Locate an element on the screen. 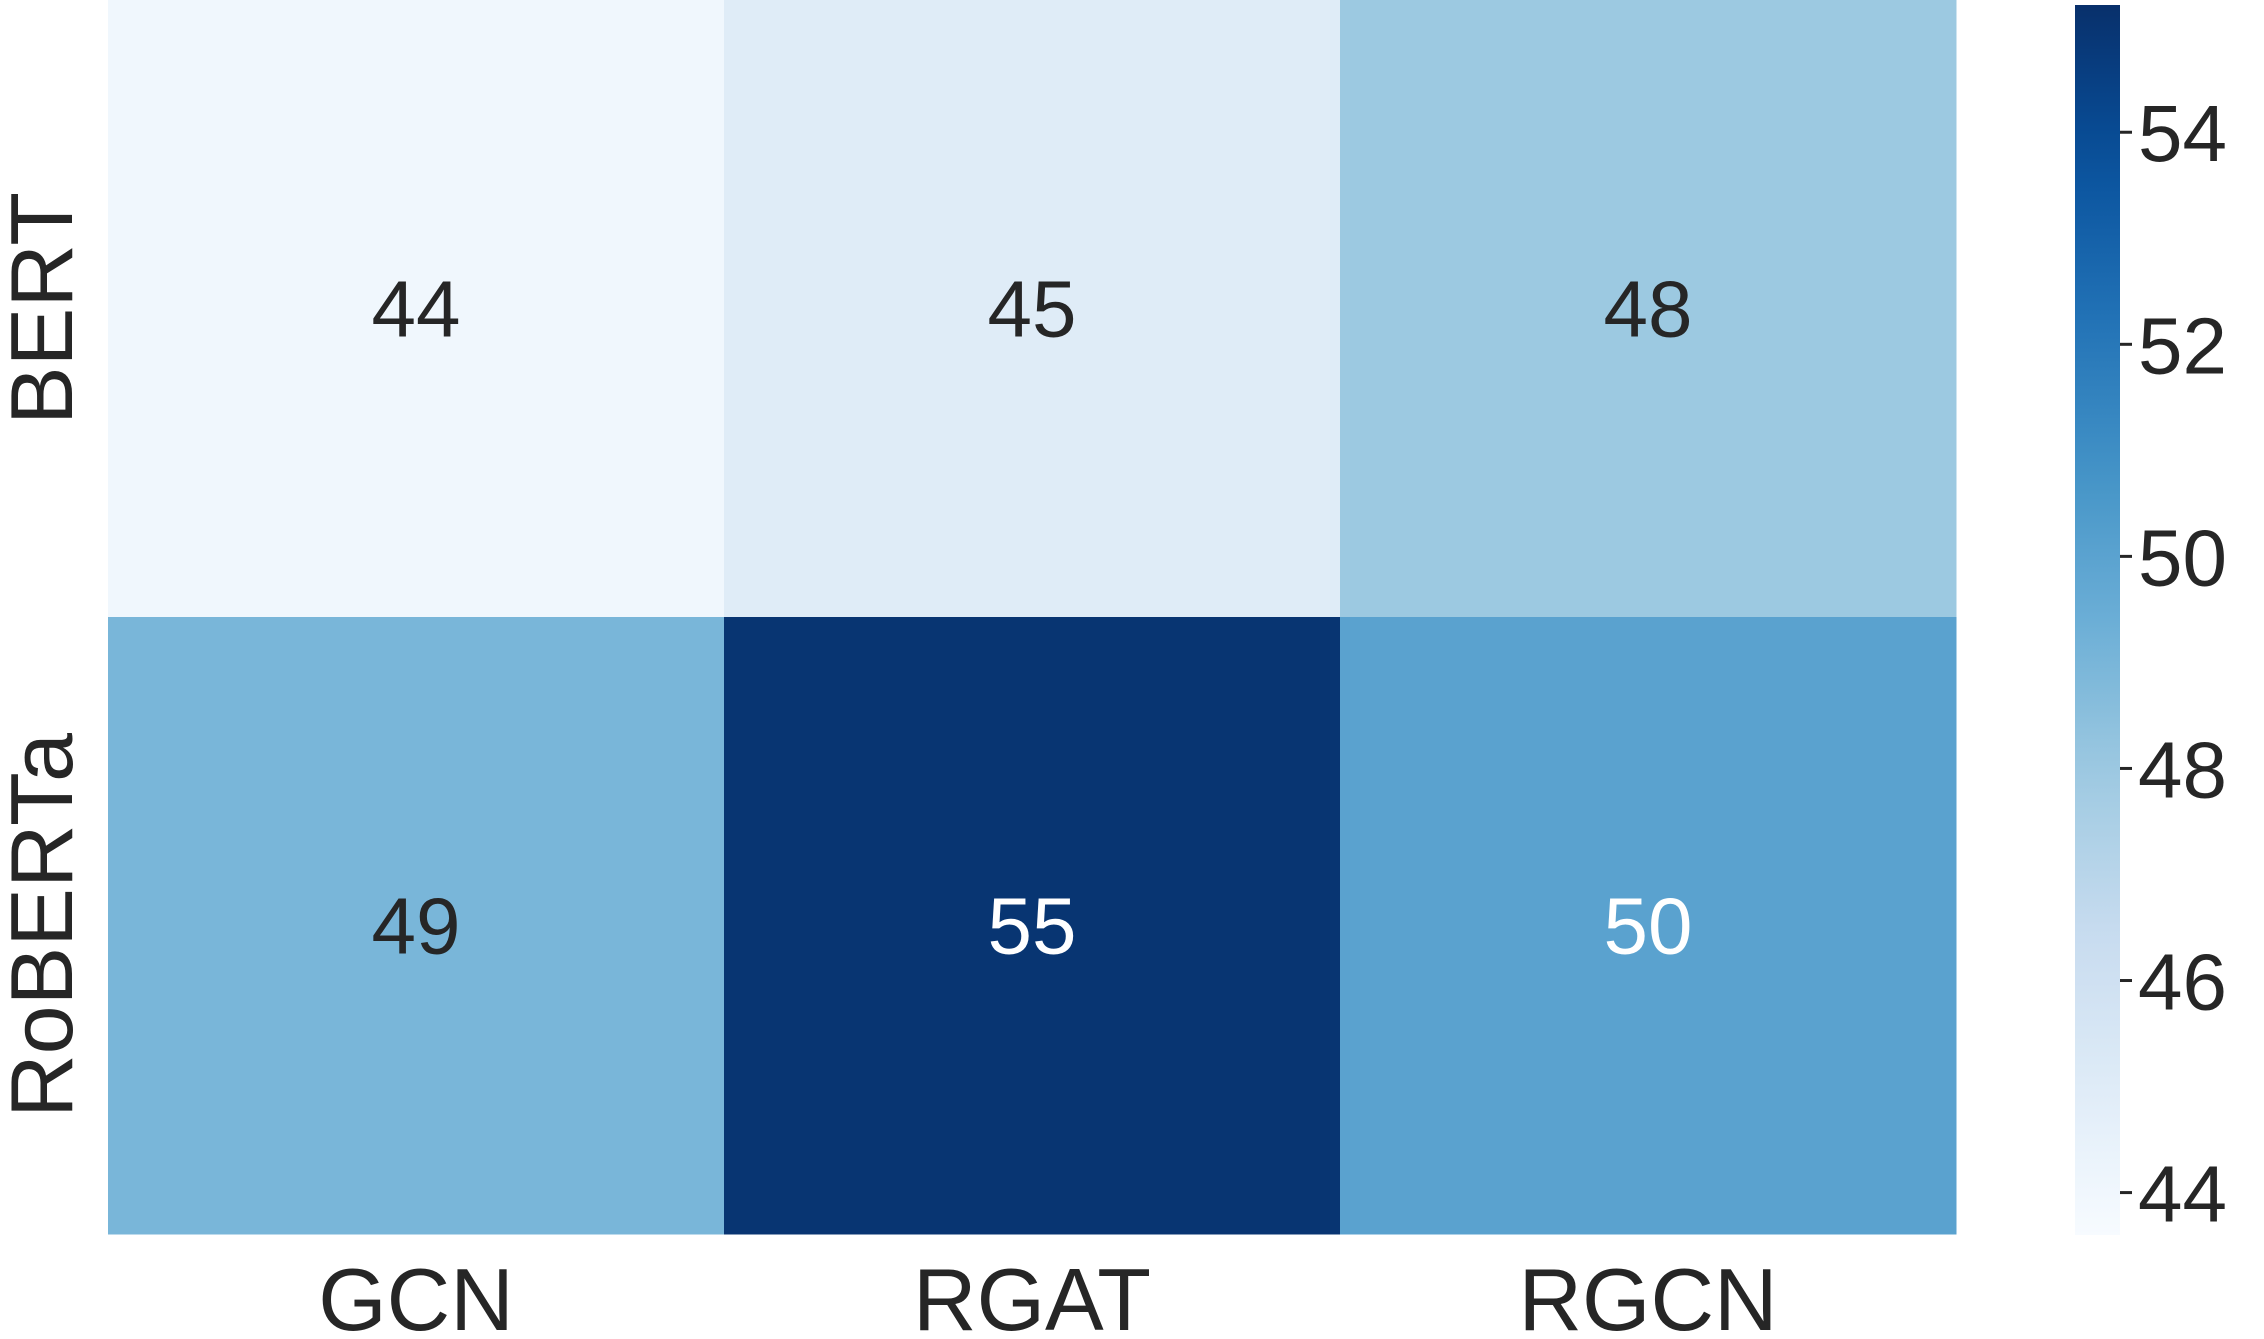 The image size is (2264, 1339). y-axis-tick-labels: BERT RoBERTa is located at coordinates (45, 655).